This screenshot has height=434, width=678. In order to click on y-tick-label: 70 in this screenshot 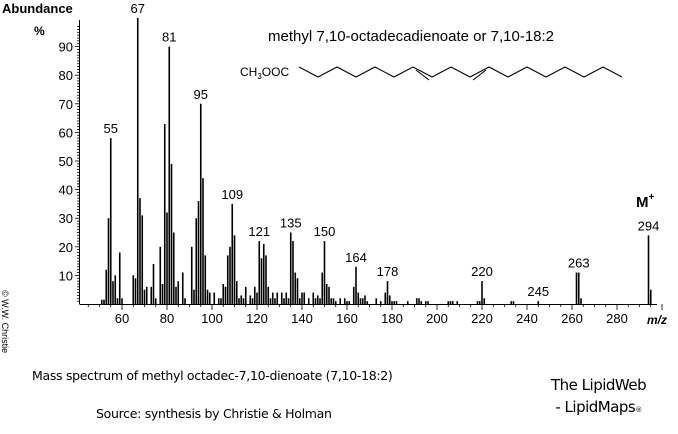, I will do `click(66, 104)`.